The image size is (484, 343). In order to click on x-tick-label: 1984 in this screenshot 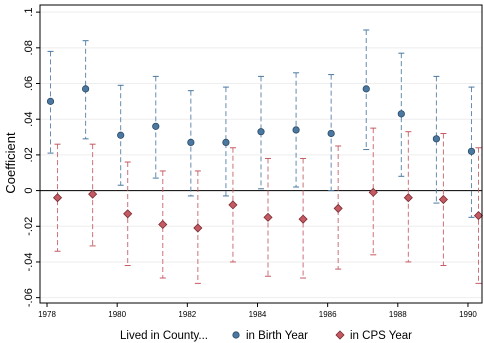, I will do `click(258, 314)`.